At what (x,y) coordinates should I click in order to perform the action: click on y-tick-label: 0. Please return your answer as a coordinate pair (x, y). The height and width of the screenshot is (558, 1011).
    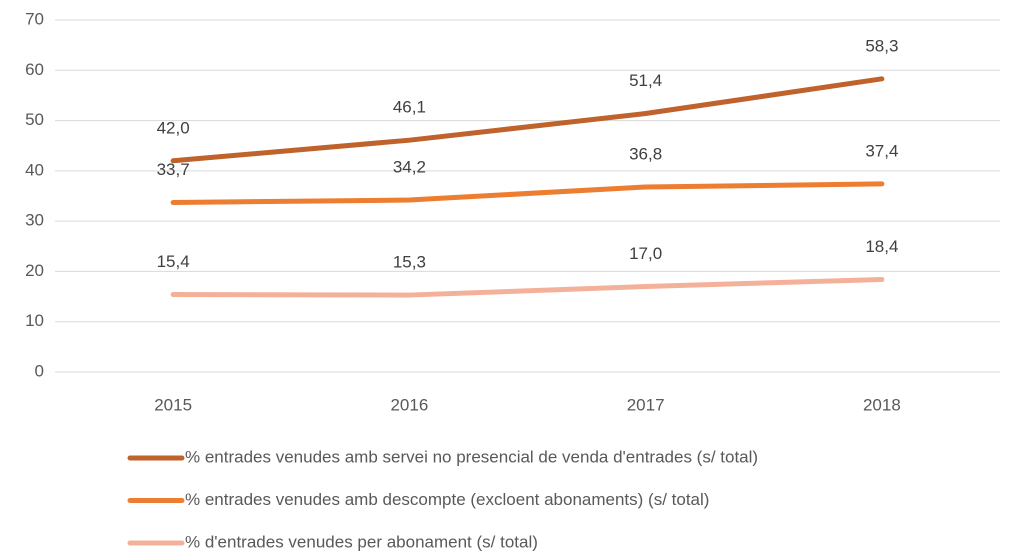
    Looking at the image, I should click on (39, 370).